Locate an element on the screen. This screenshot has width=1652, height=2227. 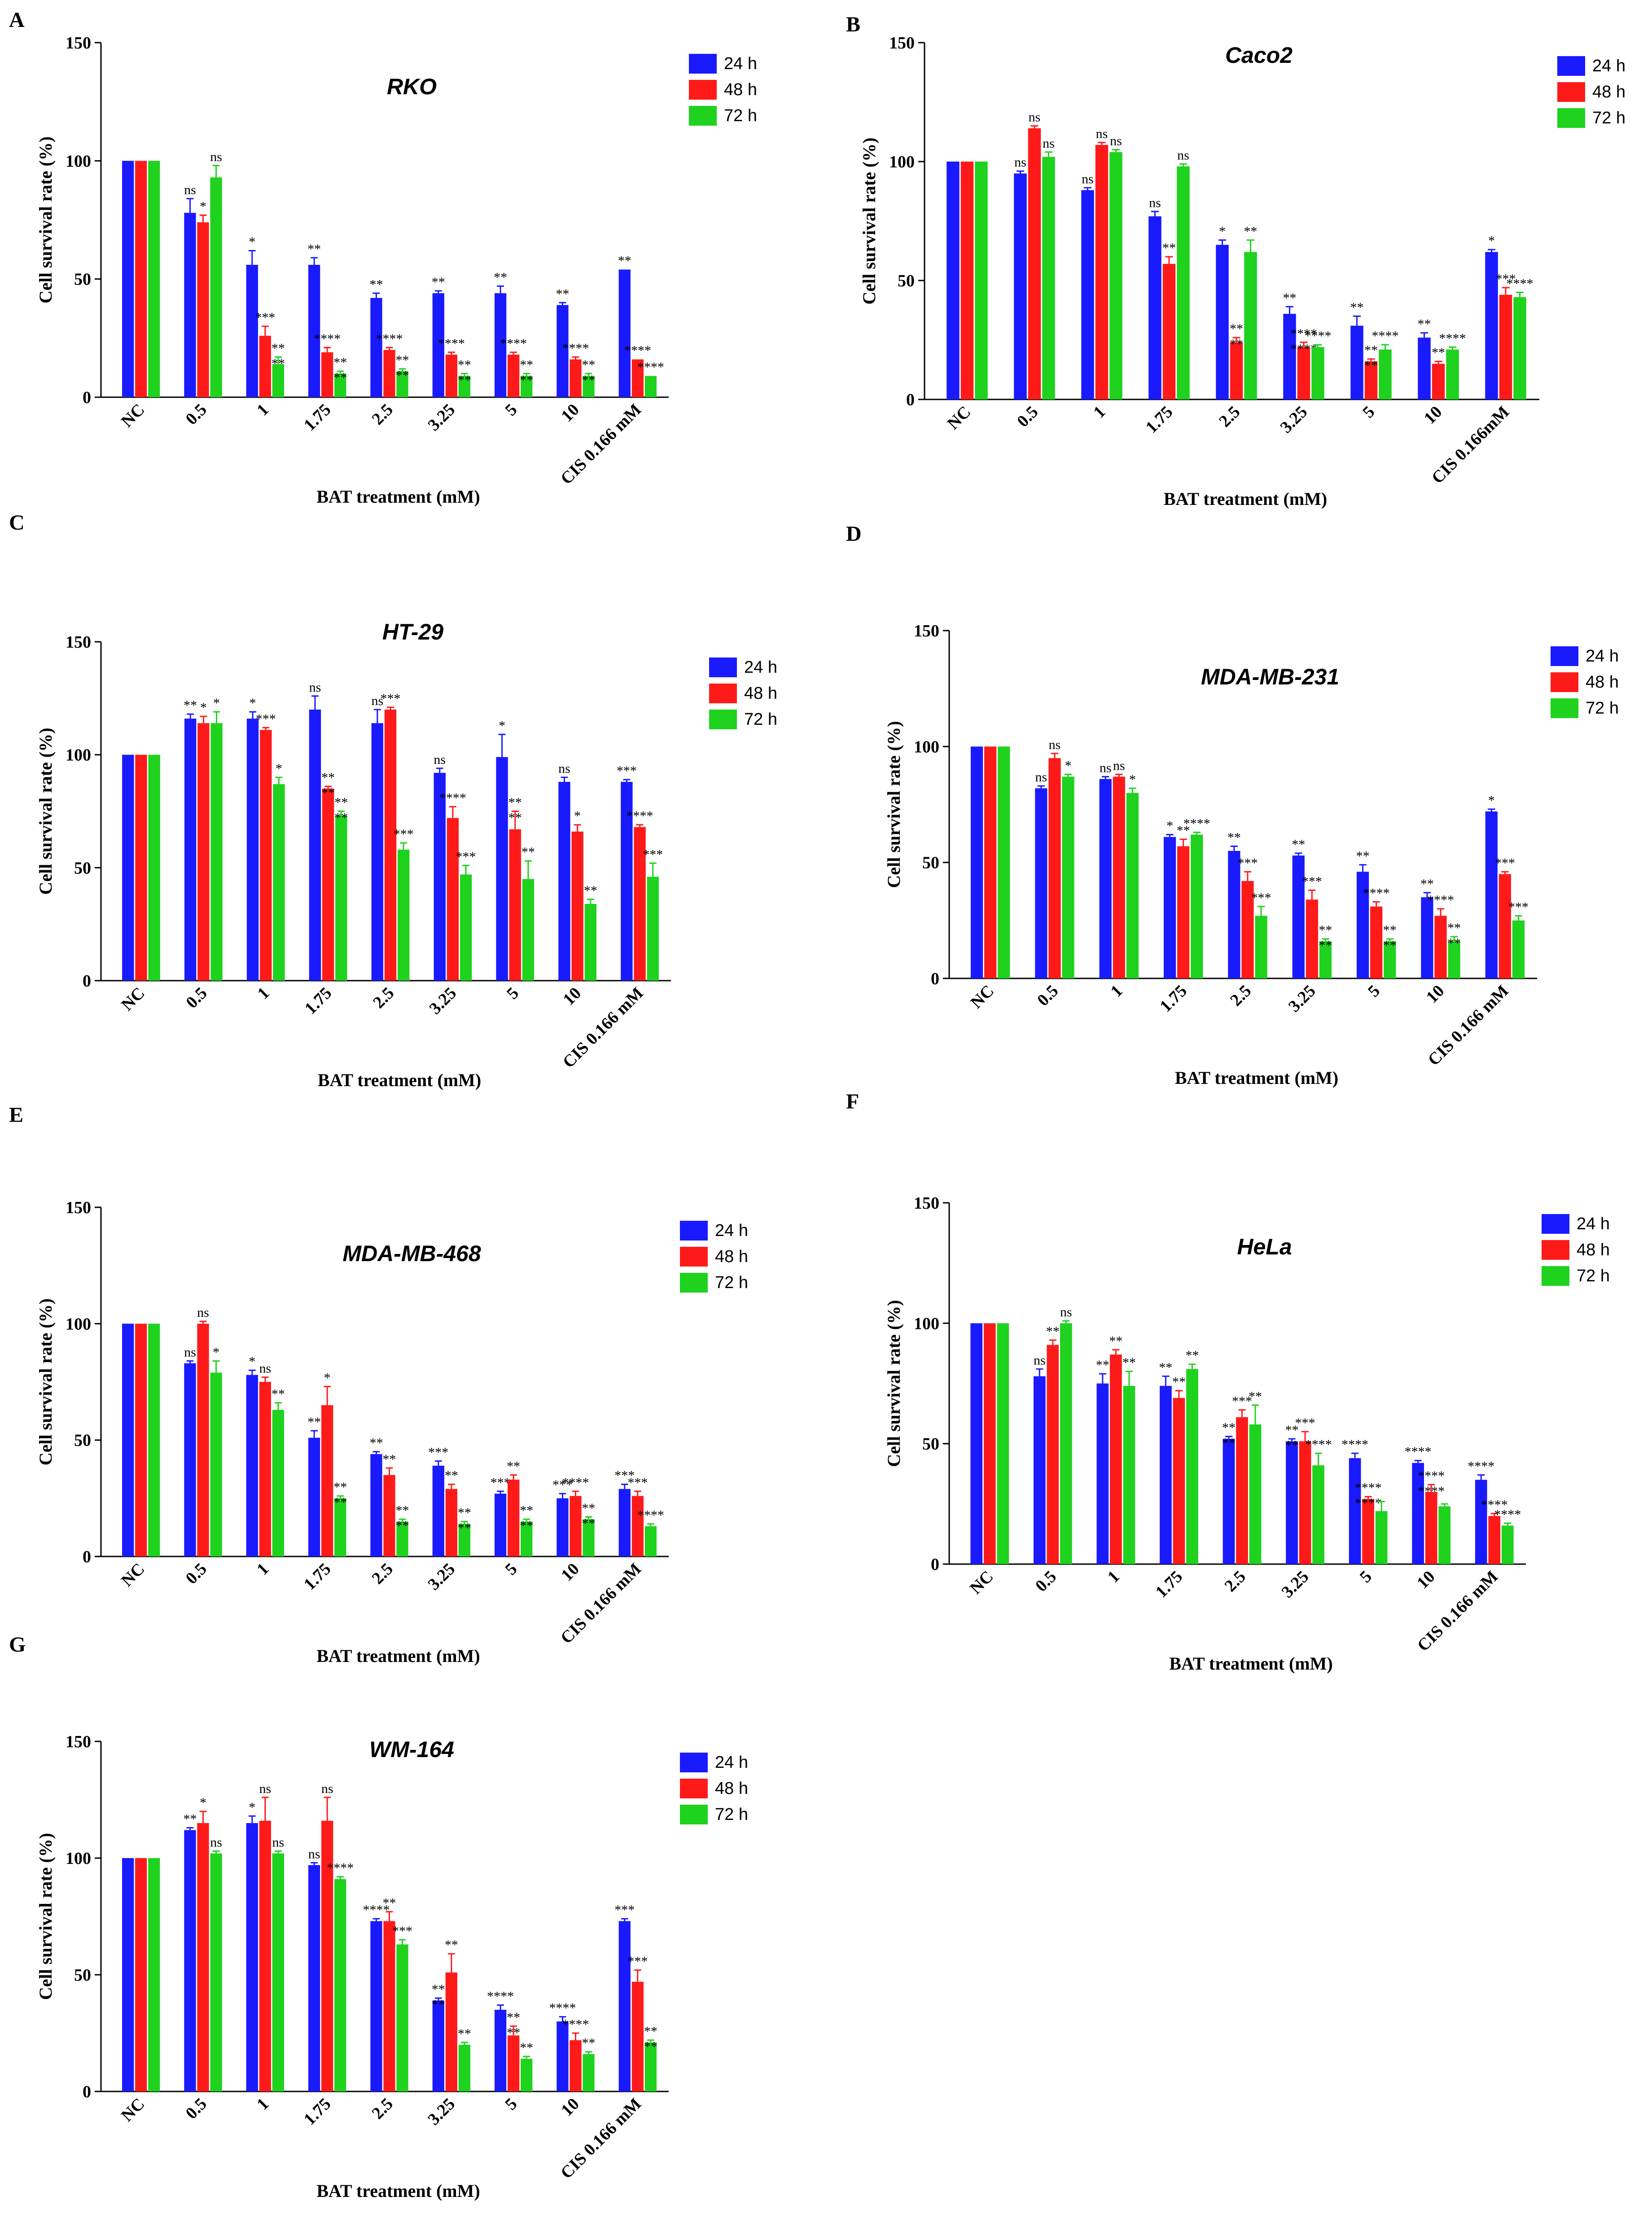
panel-letter: G is located at coordinates (17, 1645).